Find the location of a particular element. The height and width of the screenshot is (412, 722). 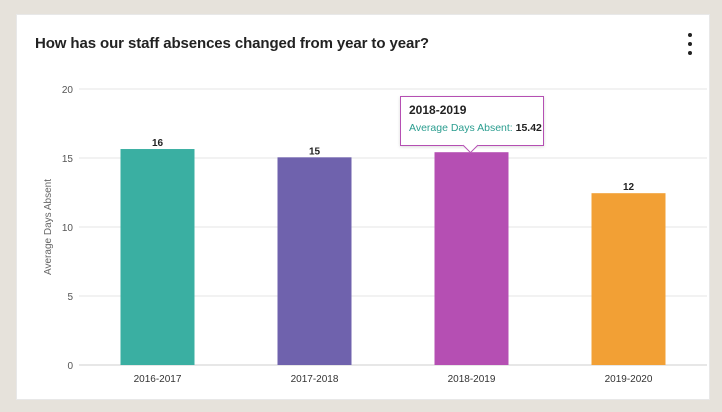

x-axis-ticks: 2016-2017 2017-2018 2018-2019 2019-2020 is located at coordinates (393, 379).